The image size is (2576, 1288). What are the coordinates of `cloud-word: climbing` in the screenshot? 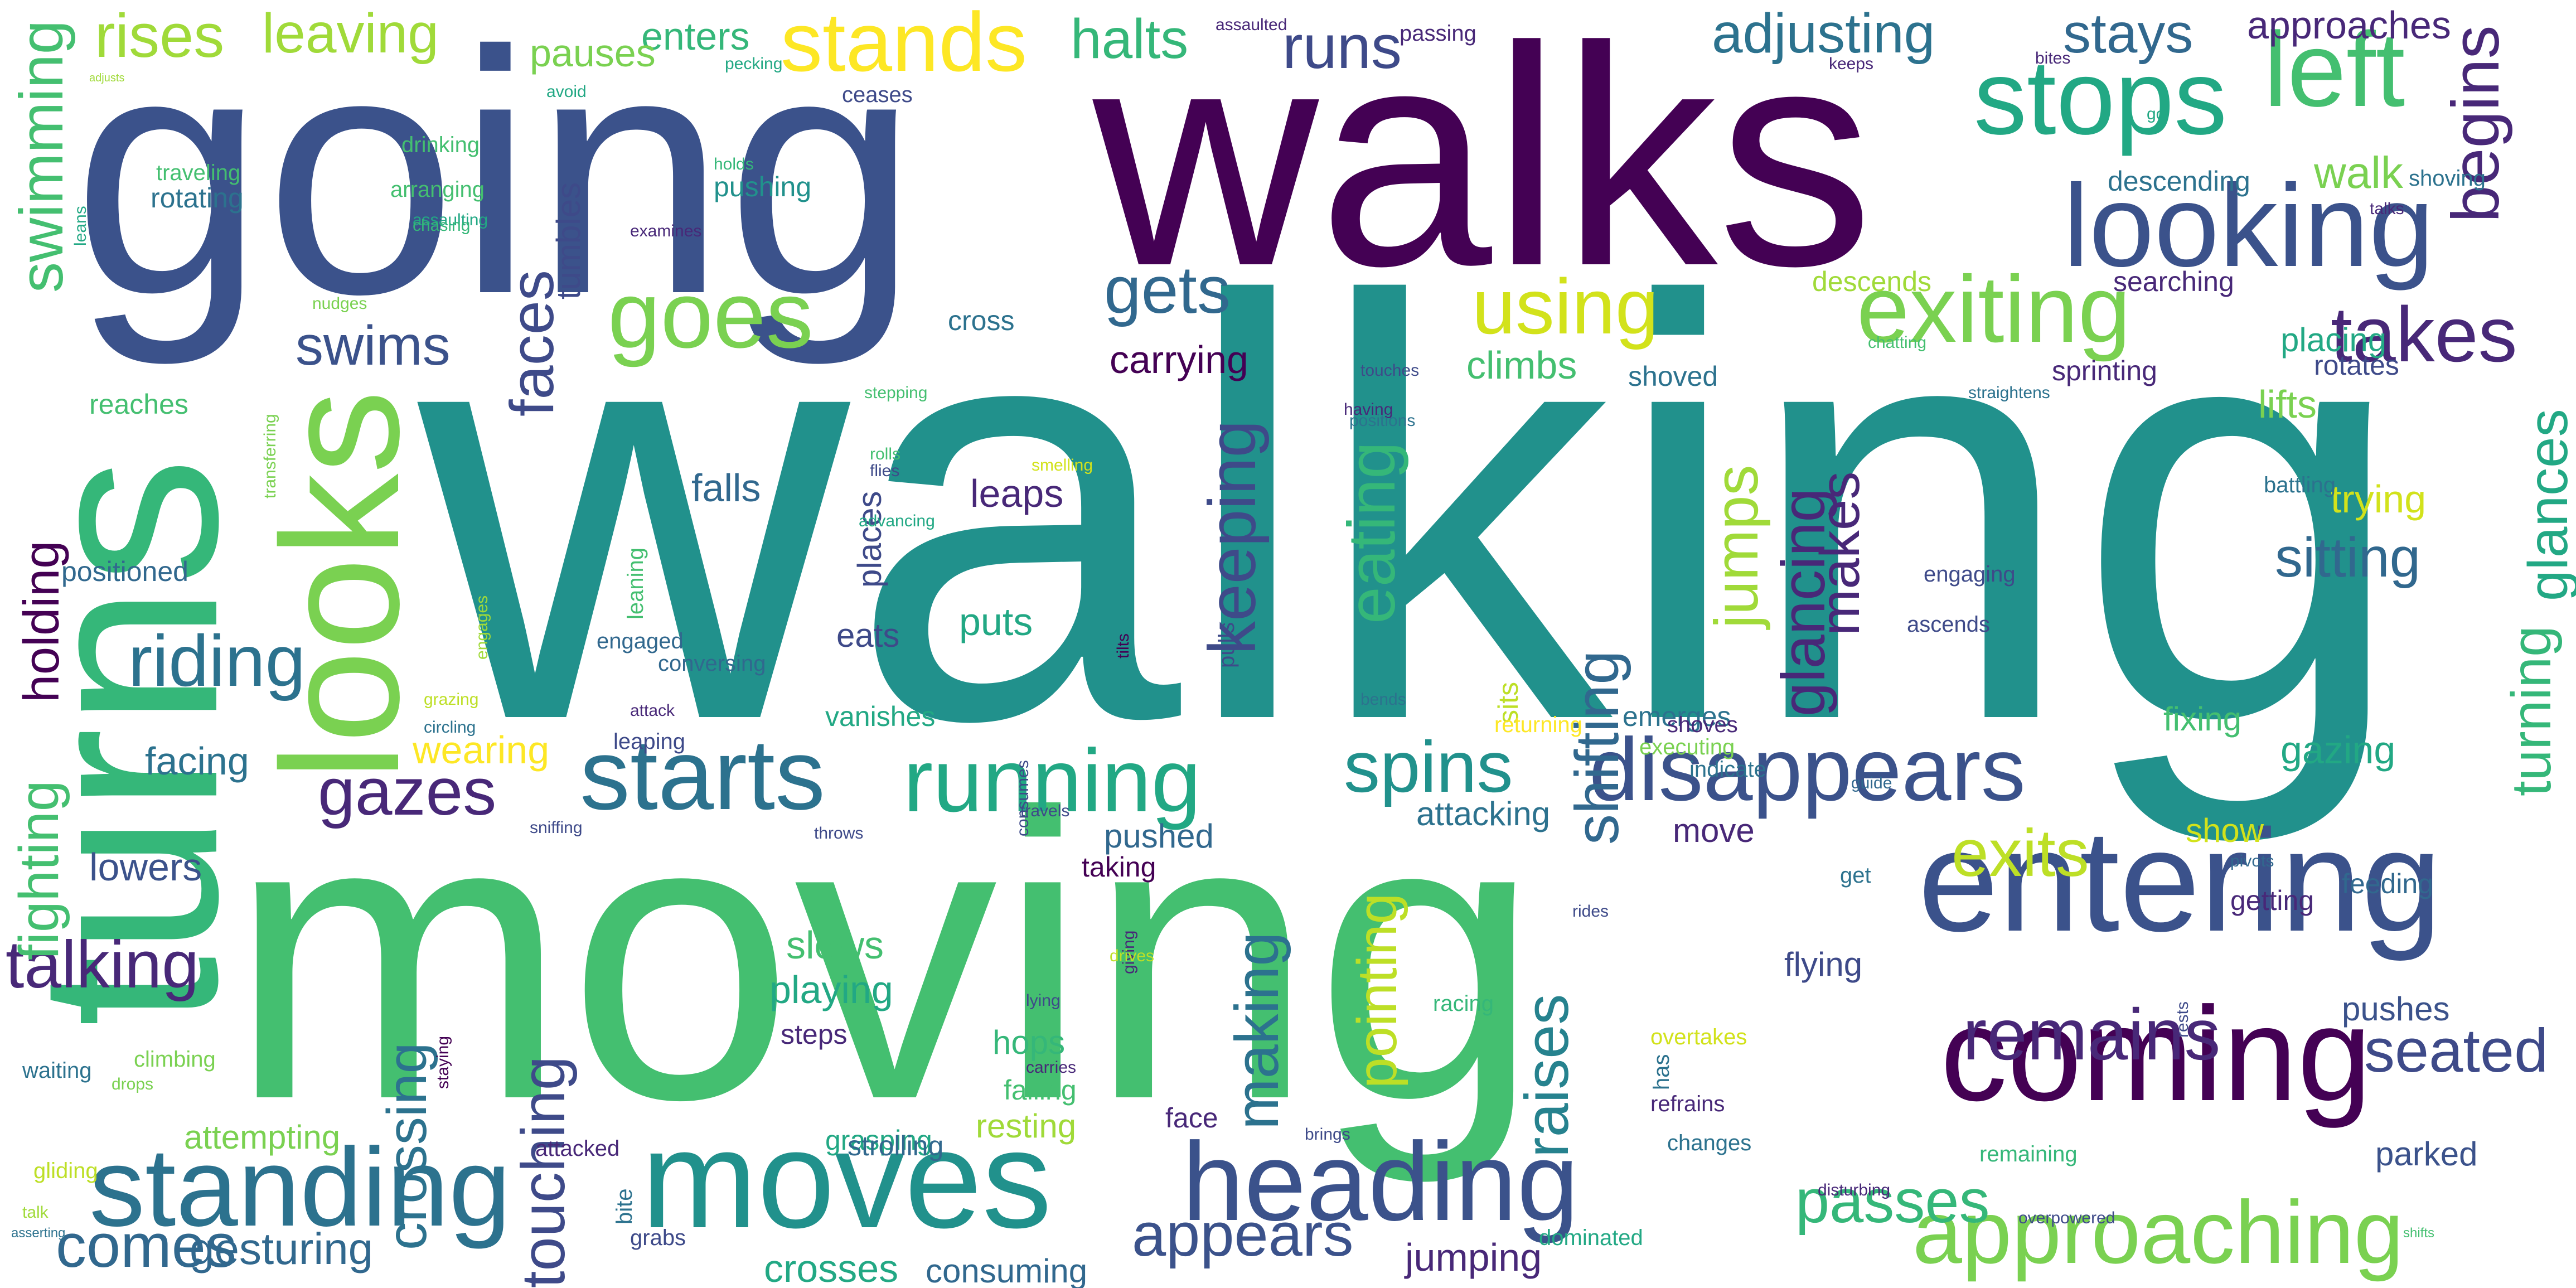 It's located at (175, 1059).